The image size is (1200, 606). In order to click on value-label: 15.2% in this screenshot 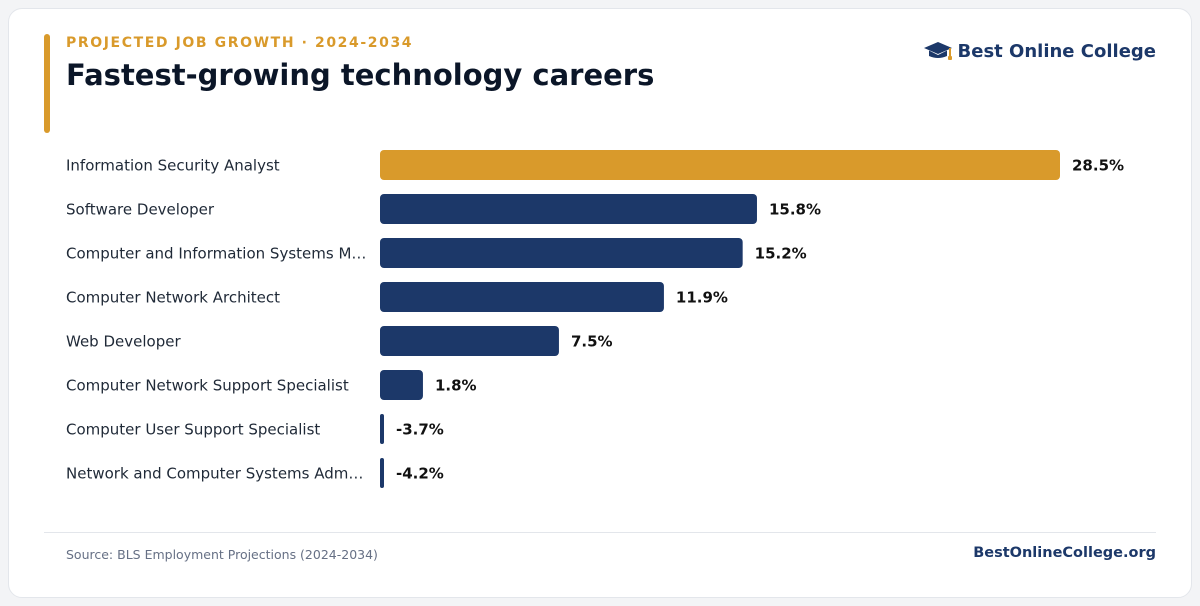, I will do `click(781, 254)`.